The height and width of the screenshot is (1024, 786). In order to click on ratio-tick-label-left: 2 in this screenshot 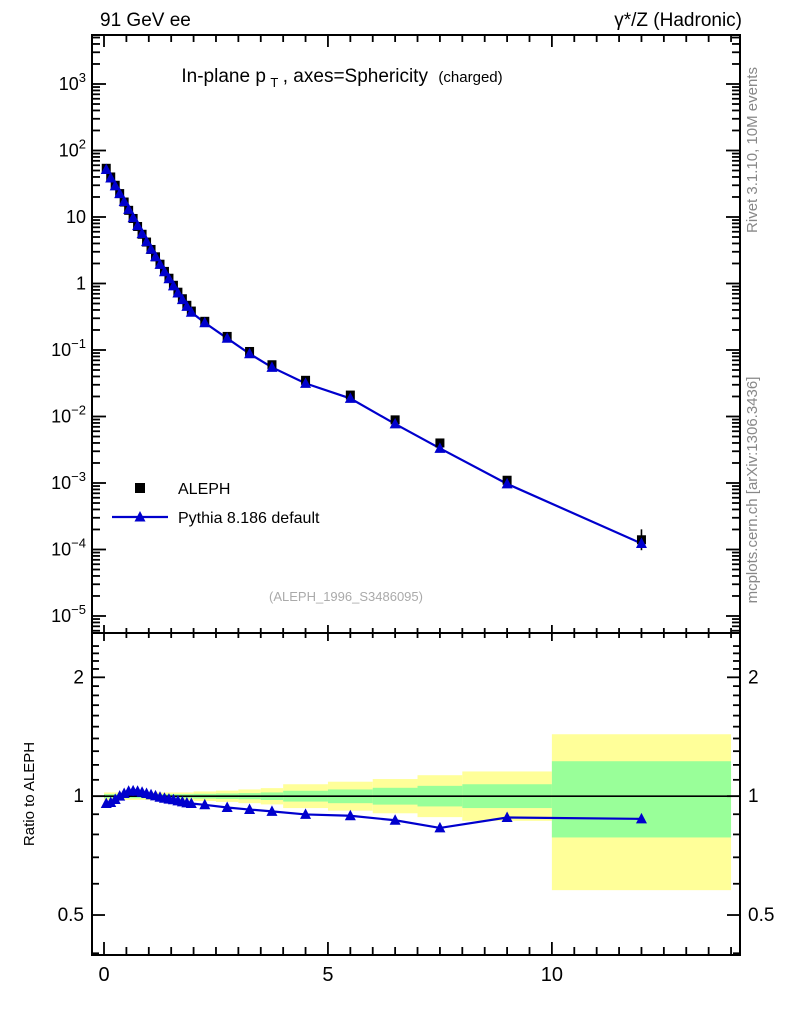, I will do `click(78, 677)`.